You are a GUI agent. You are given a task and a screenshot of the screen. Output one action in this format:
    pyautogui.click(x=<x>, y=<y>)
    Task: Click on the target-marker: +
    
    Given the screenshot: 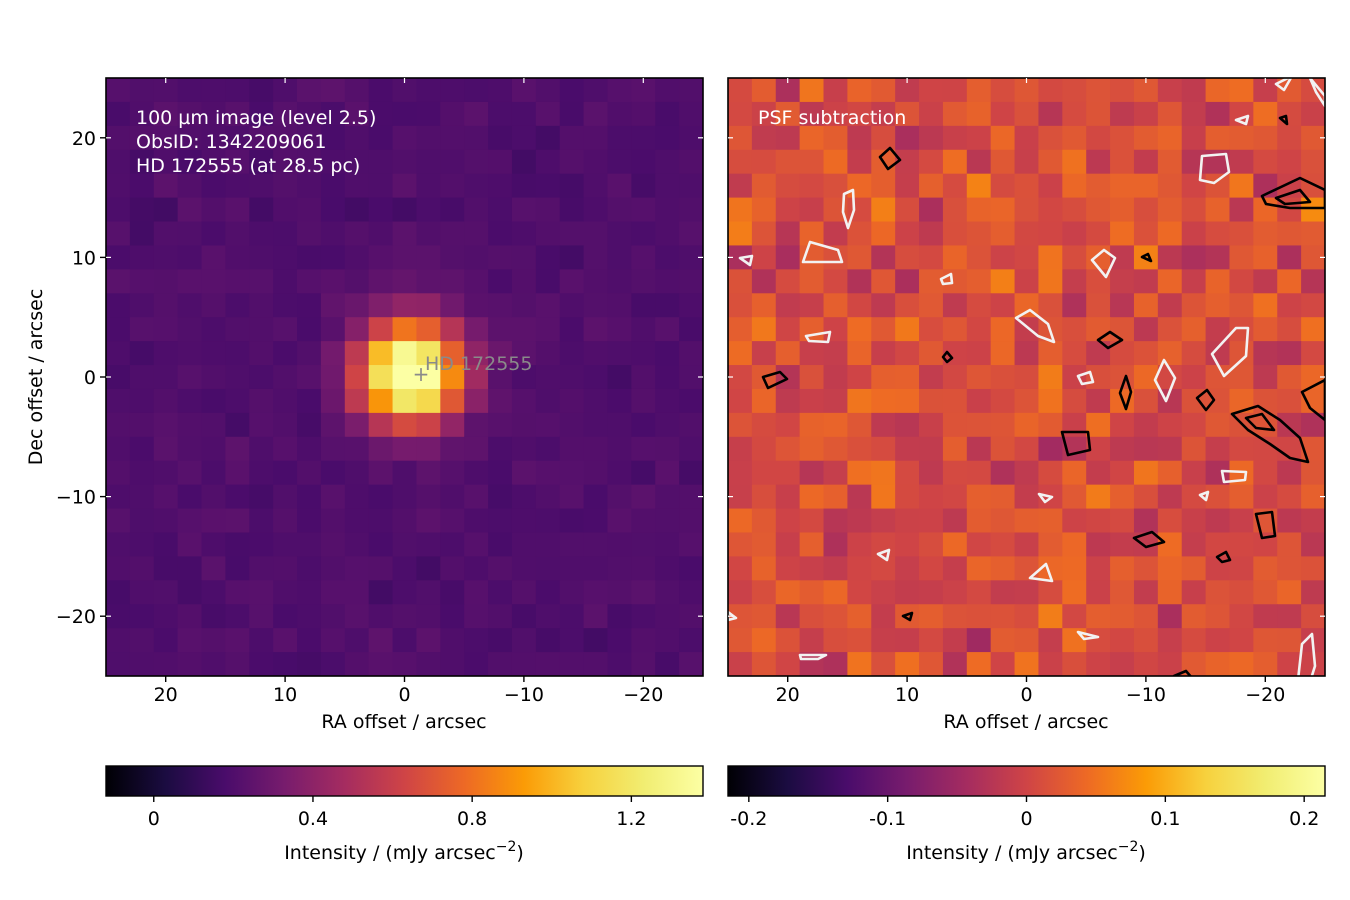 What is the action you would take?
    pyautogui.click(x=421, y=374)
    